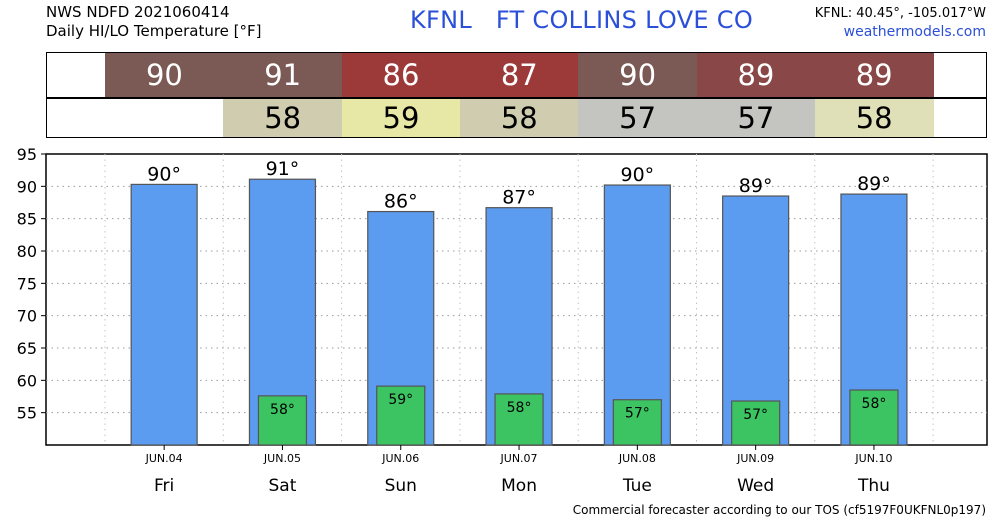 This screenshot has height=520, width=1000. Describe the element at coordinates (138, 12) in the screenshot. I see `source-line: NWS NDFD 2021060414` at that location.